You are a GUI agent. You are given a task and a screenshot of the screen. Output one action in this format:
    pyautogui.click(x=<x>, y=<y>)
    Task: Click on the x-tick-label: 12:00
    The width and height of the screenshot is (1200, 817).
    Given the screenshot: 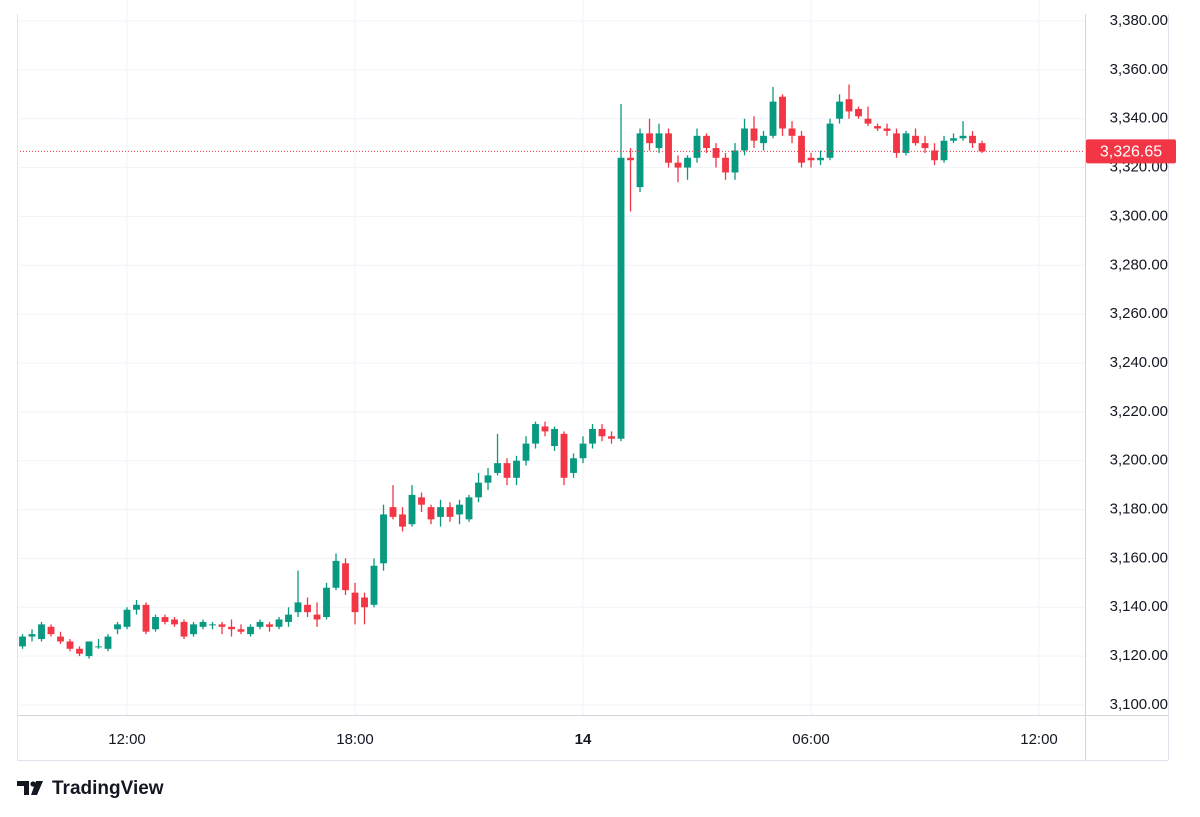 What is the action you would take?
    pyautogui.click(x=1039, y=739)
    